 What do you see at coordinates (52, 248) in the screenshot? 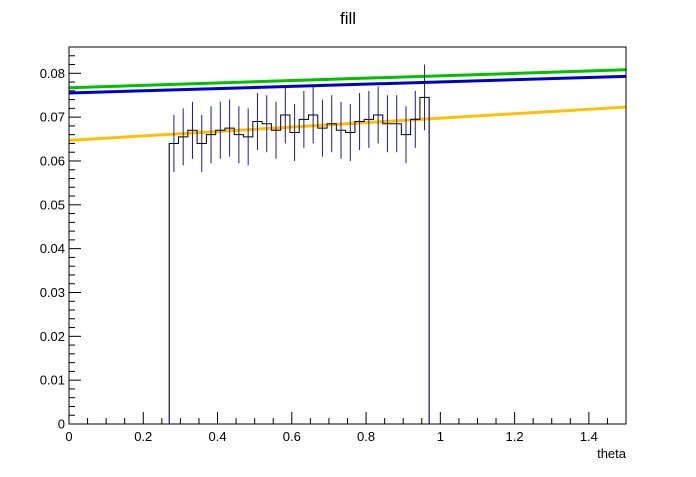
I see `y-tick-label: 0.04` at bounding box center [52, 248].